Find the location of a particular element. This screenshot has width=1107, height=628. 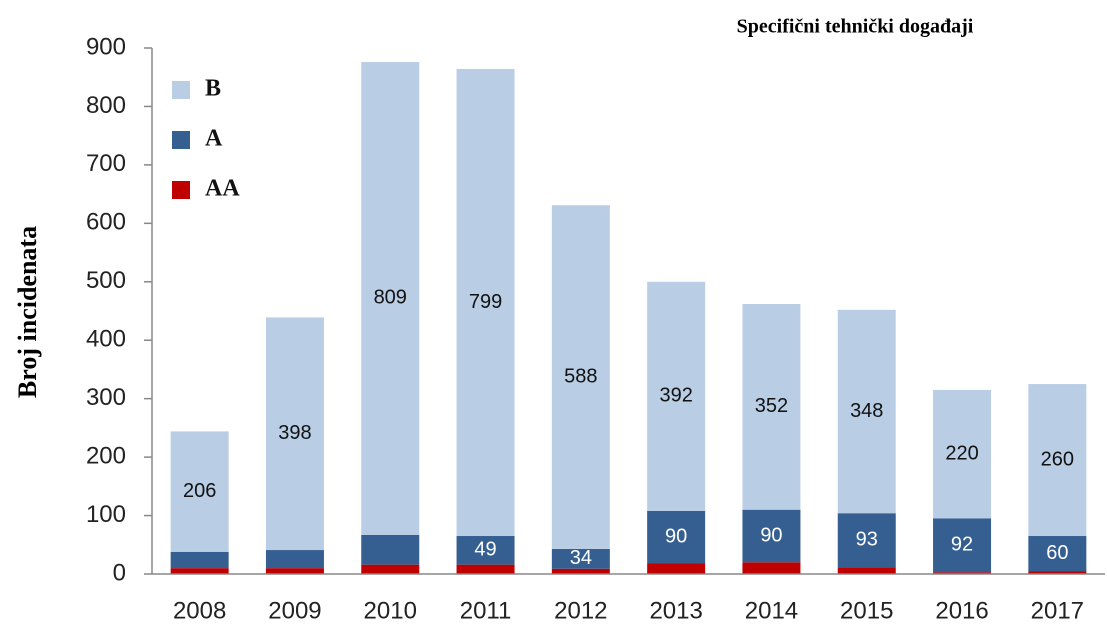

y-tick-label: 800 is located at coordinates (106, 105).